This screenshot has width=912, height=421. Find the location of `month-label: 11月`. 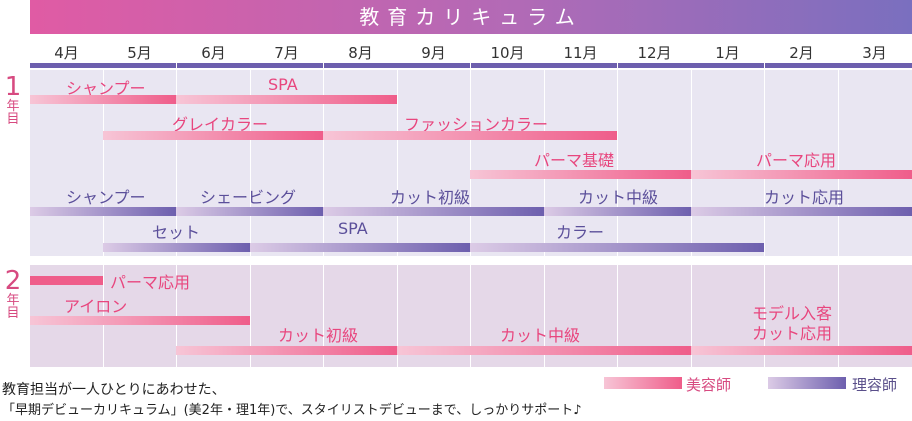

month-label: 11月 is located at coordinates (580, 53).